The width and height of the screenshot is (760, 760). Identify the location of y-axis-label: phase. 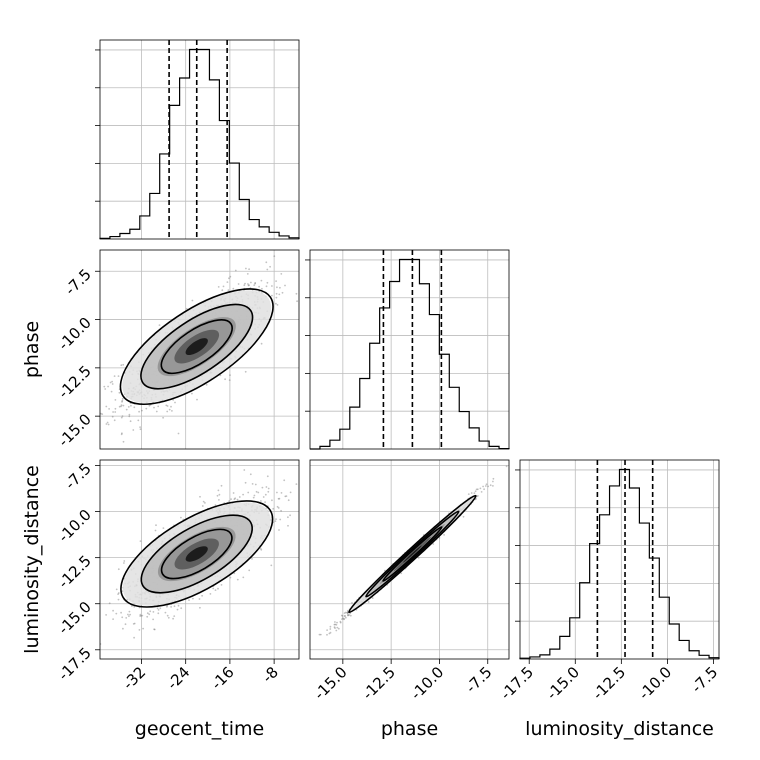
(32, 349).